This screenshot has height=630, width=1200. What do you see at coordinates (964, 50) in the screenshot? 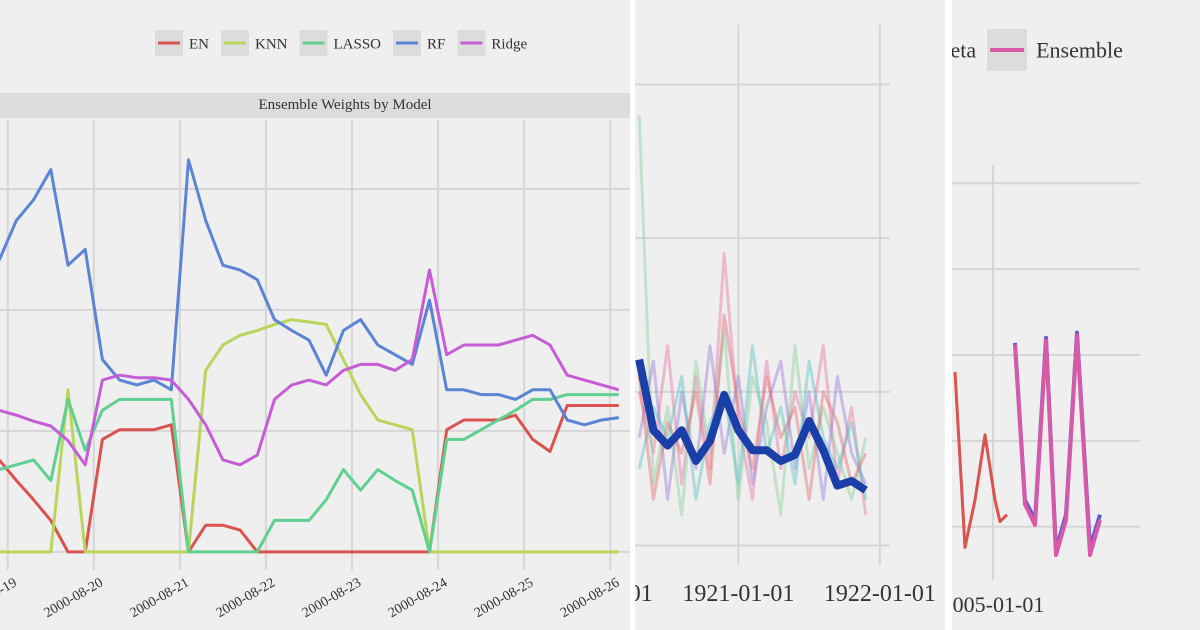
I see `legend-label: Theta` at bounding box center [964, 50].